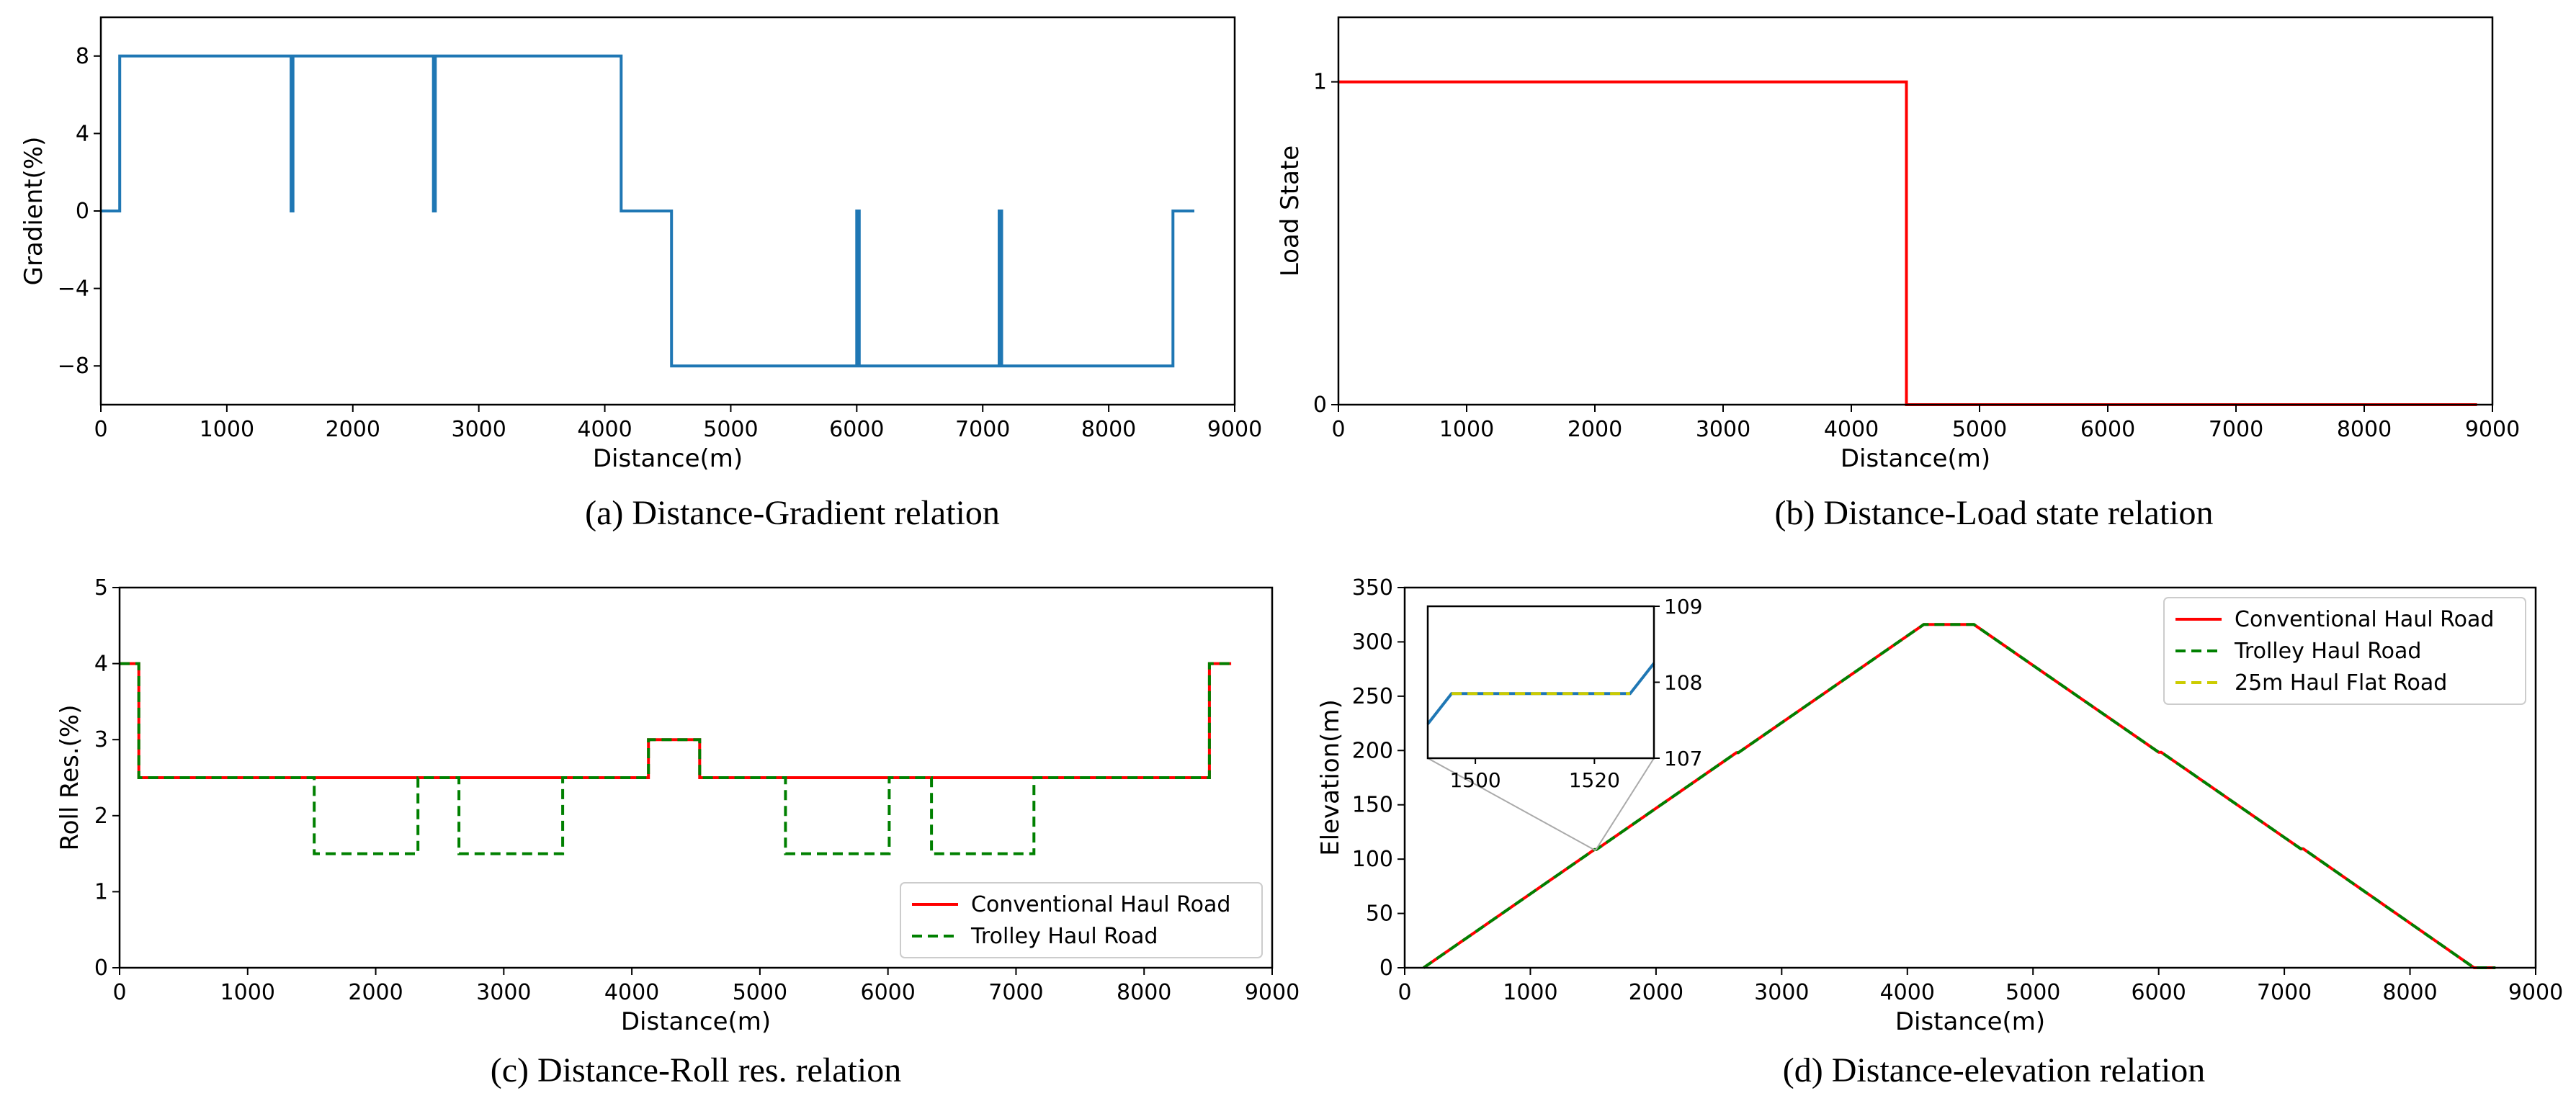 The width and height of the screenshot is (2576, 1106). Describe the element at coordinates (1541, 682) in the screenshot. I see `inset-background` at that location.